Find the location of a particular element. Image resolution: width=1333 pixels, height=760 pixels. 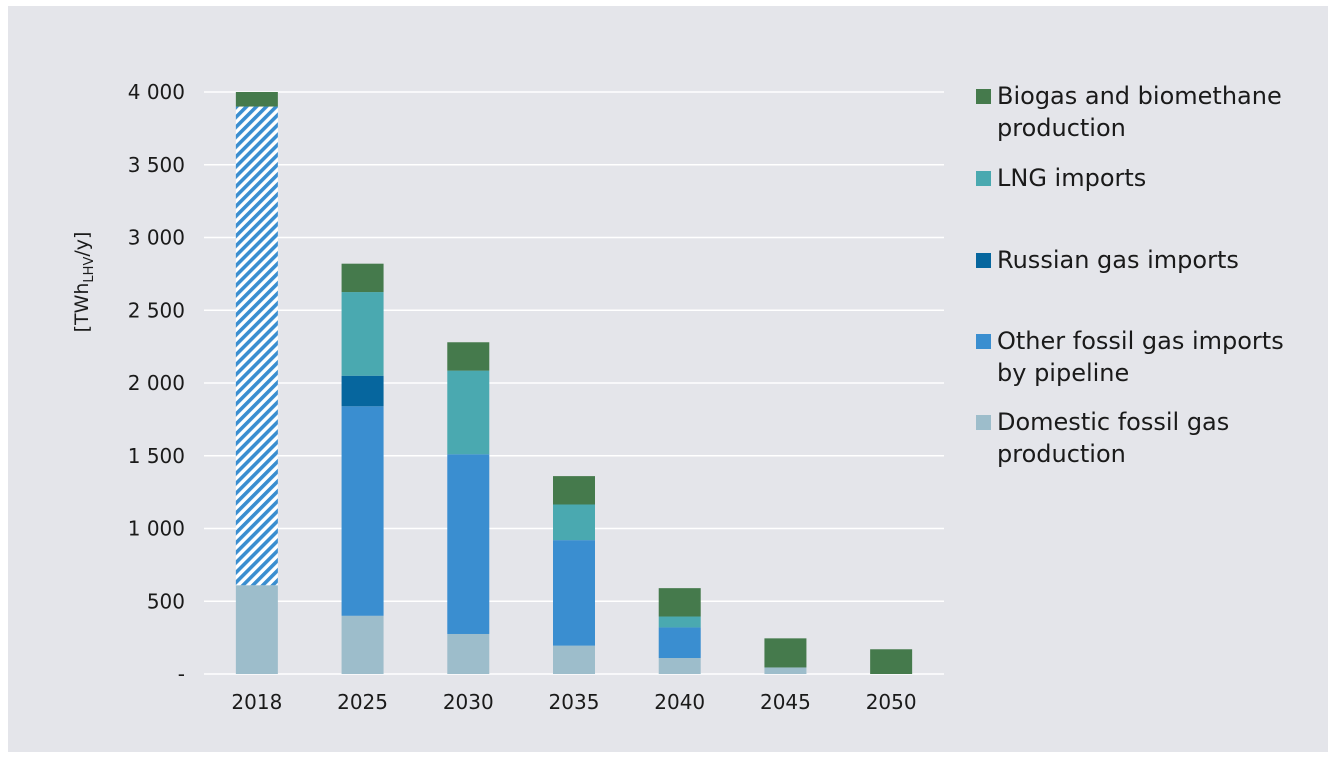

legend-item: Russian gas imports is located at coordinates (1107, 260).